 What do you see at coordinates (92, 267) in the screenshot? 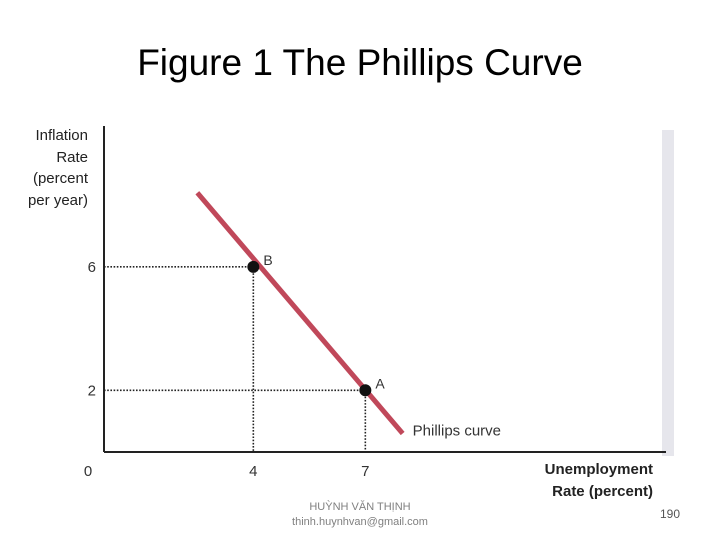
I see `y-tick-label: 6` at bounding box center [92, 267].